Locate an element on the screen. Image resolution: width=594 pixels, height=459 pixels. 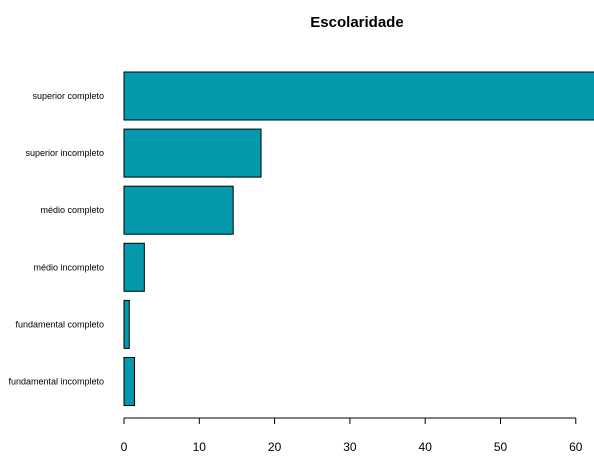
category-label: médio completo is located at coordinates (72, 210).